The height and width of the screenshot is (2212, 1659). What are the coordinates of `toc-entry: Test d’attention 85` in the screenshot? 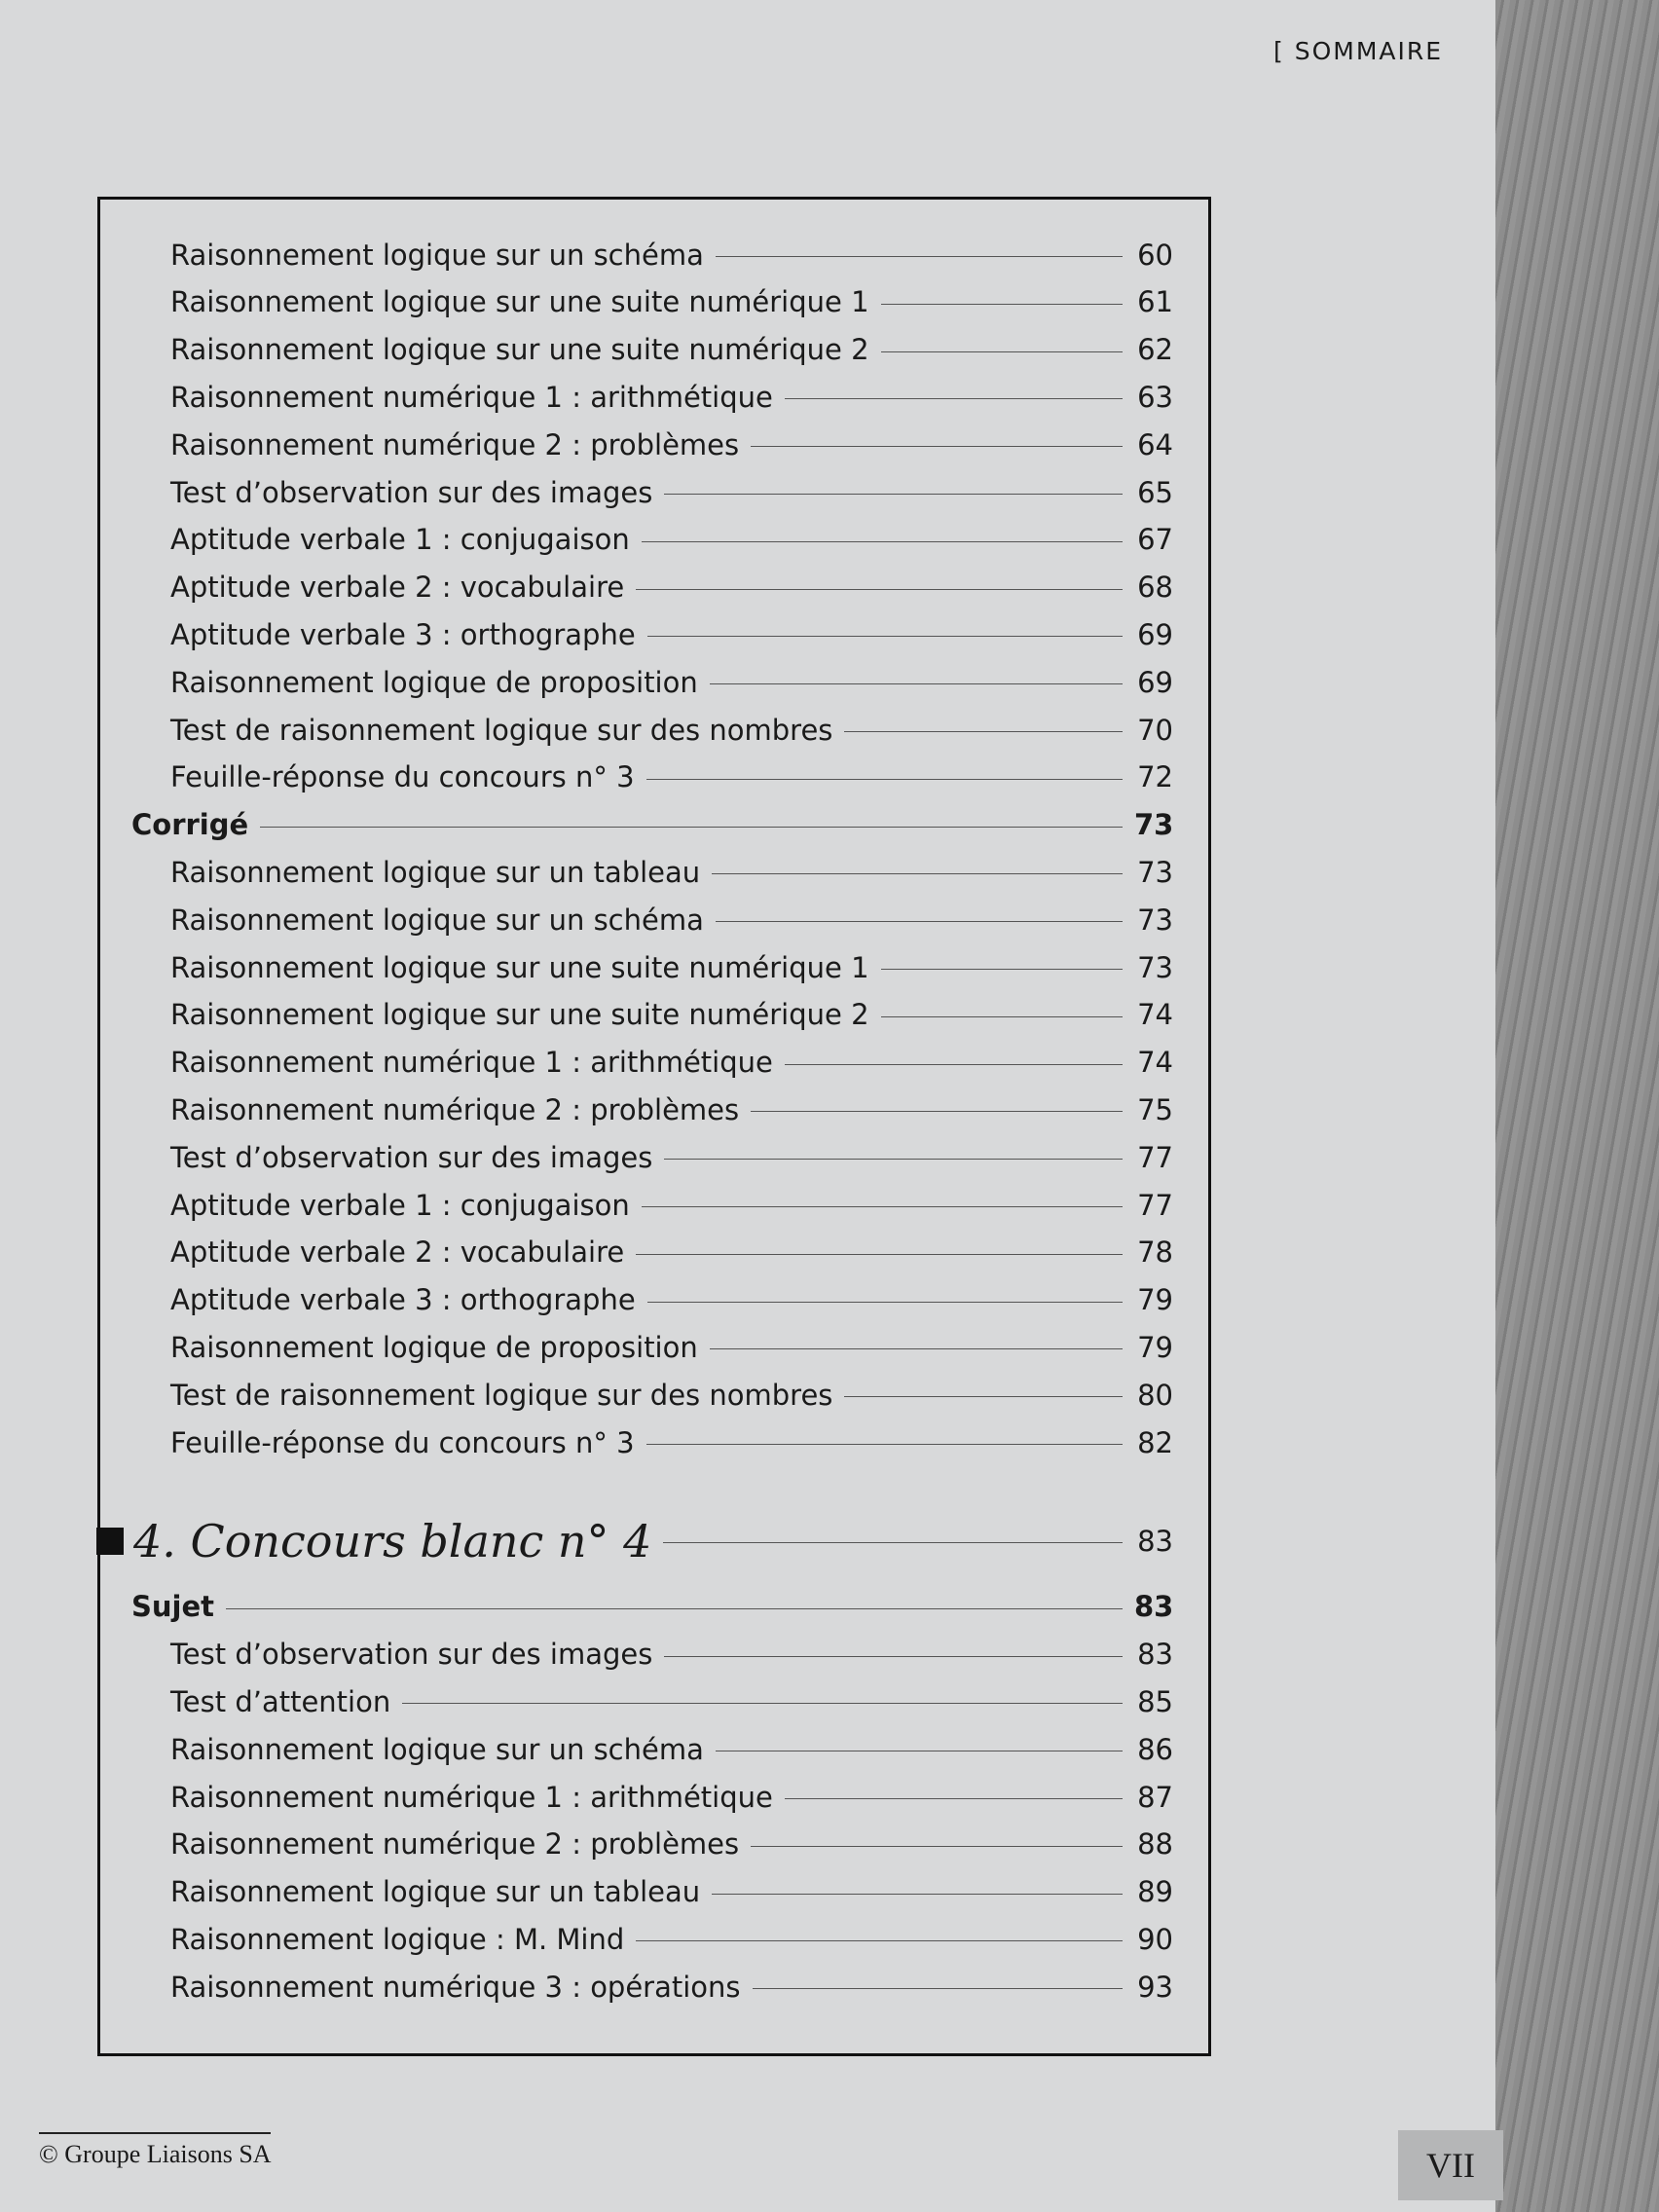 It's located at (654, 1701).